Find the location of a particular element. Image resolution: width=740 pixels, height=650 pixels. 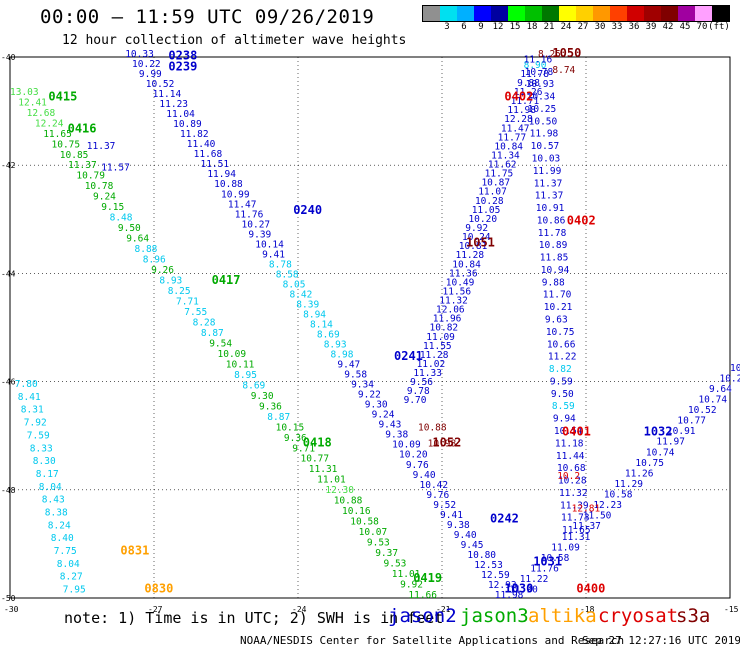

swh-value: 11.22 is located at coordinates (534, 579).